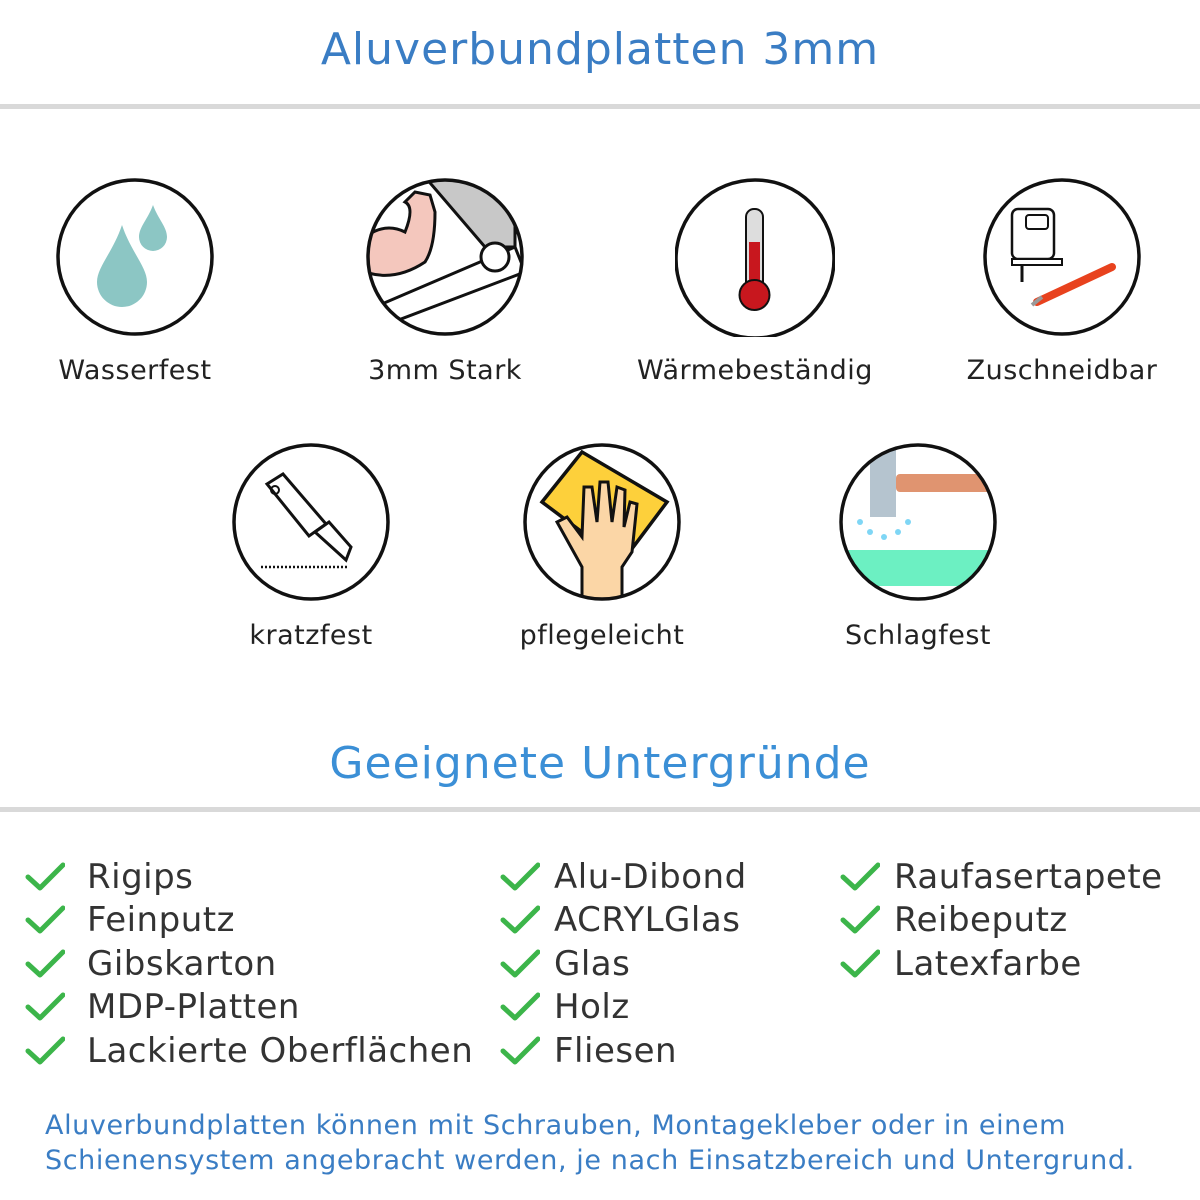 This screenshot has height=1200, width=1200. Describe the element at coordinates (616, 1050) in the screenshot. I see `list-item-label: Fliesen` at that location.